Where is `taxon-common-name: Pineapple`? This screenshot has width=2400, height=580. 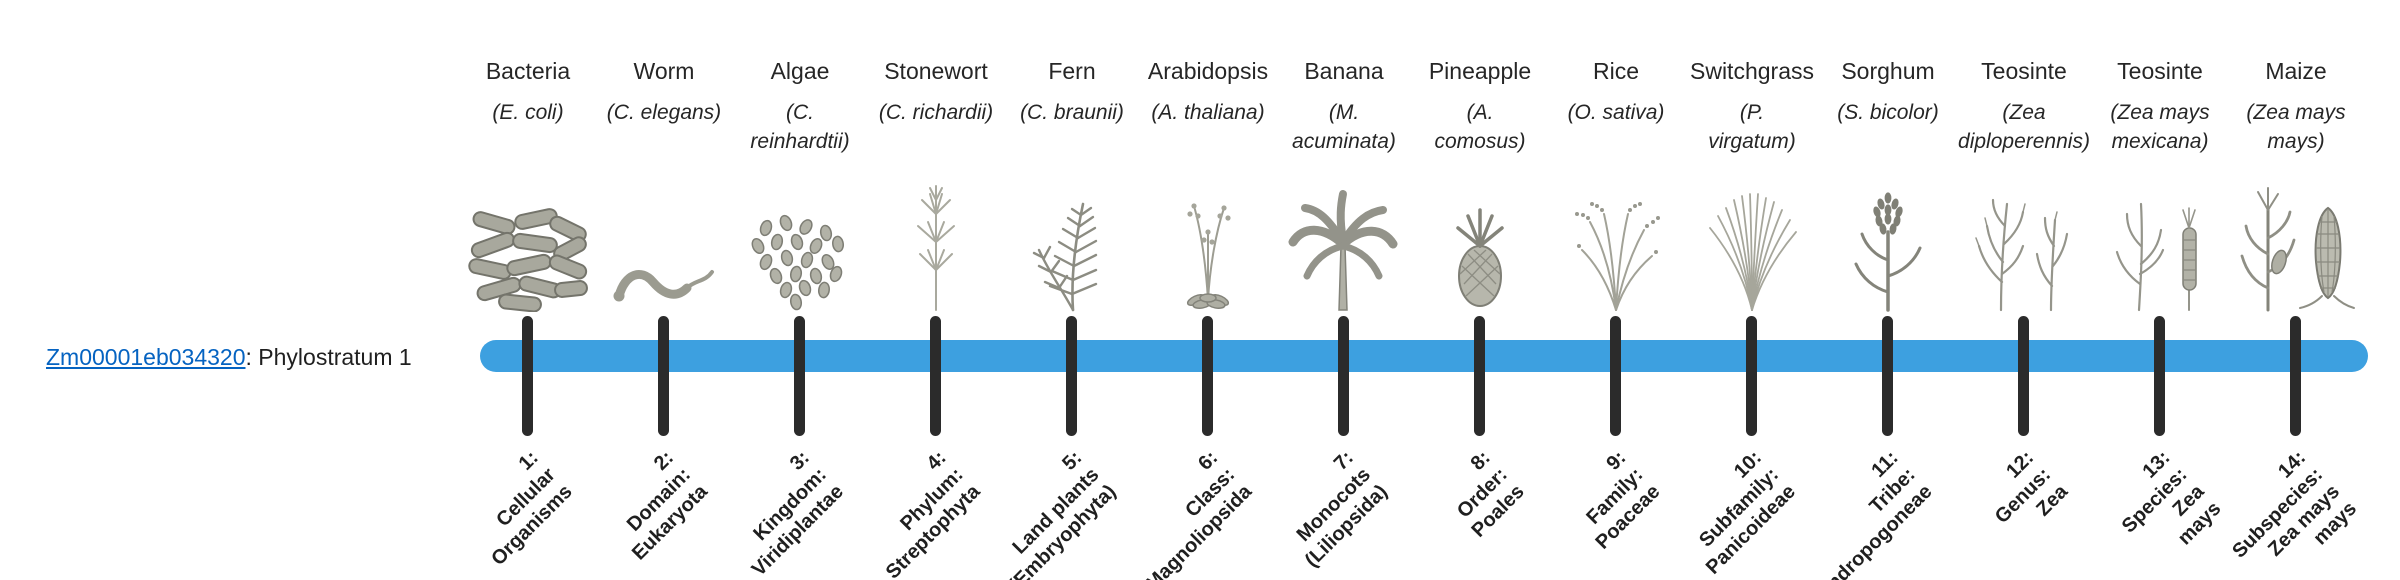
taxon-common-name: Pineapple is located at coordinates (1480, 71).